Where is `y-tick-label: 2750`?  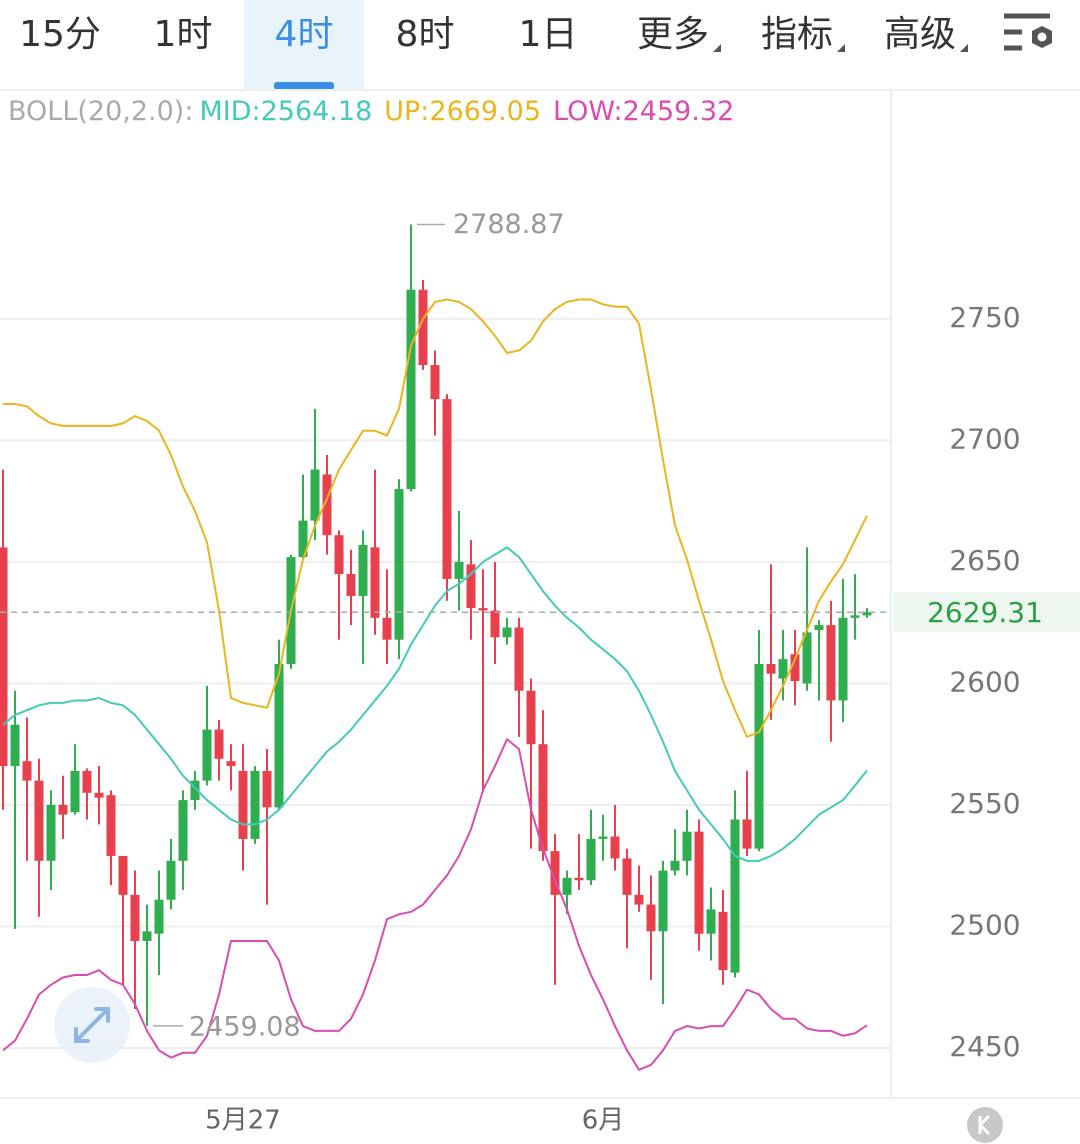
y-tick-label: 2750 is located at coordinates (984, 317).